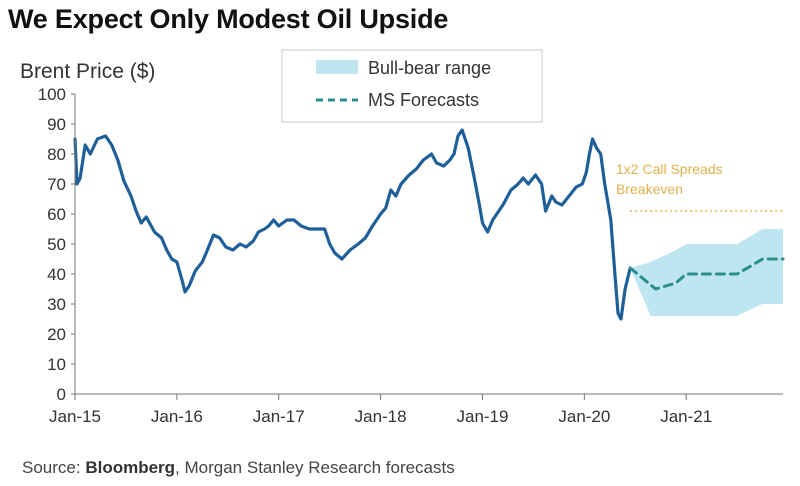  What do you see at coordinates (337, 67) in the screenshot?
I see `legend-band-swatch` at bounding box center [337, 67].